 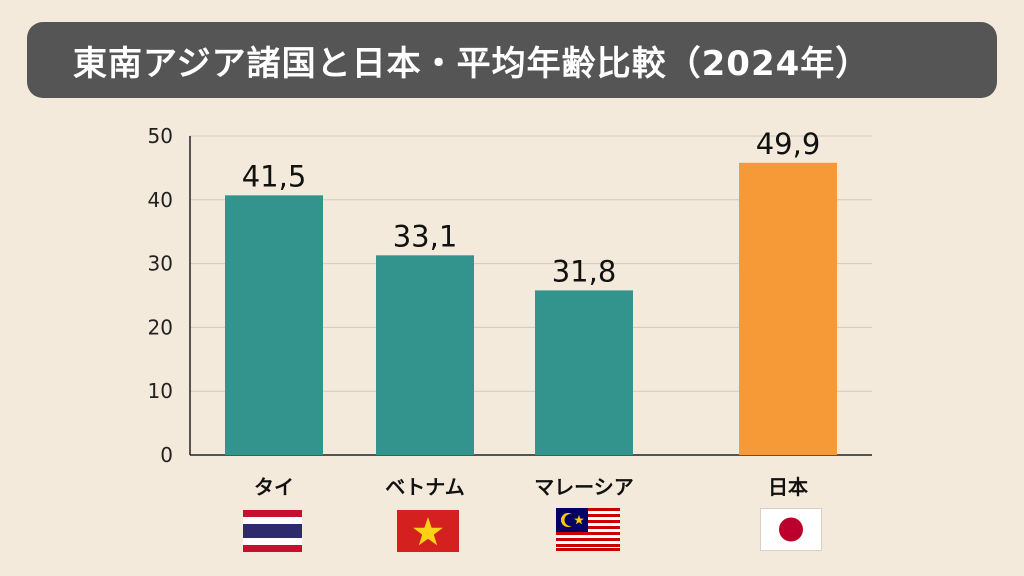 What do you see at coordinates (584, 487) in the screenshot?
I see `x-category-label: マレーシア` at bounding box center [584, 487].